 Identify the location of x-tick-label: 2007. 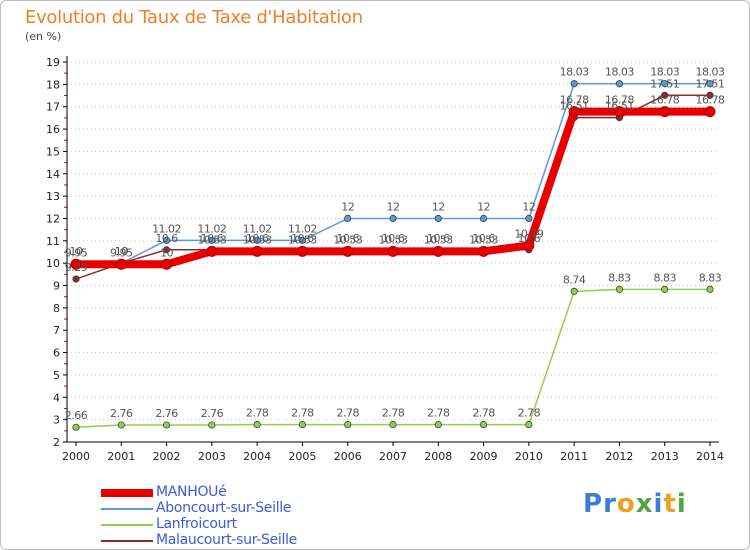
(393, 456).